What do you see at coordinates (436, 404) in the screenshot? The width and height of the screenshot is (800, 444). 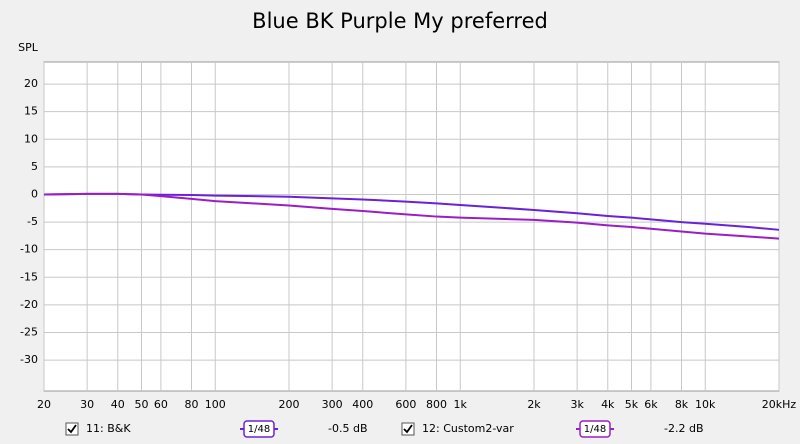 I see `x-tick-label: 800` at bounding box center [436, 404].